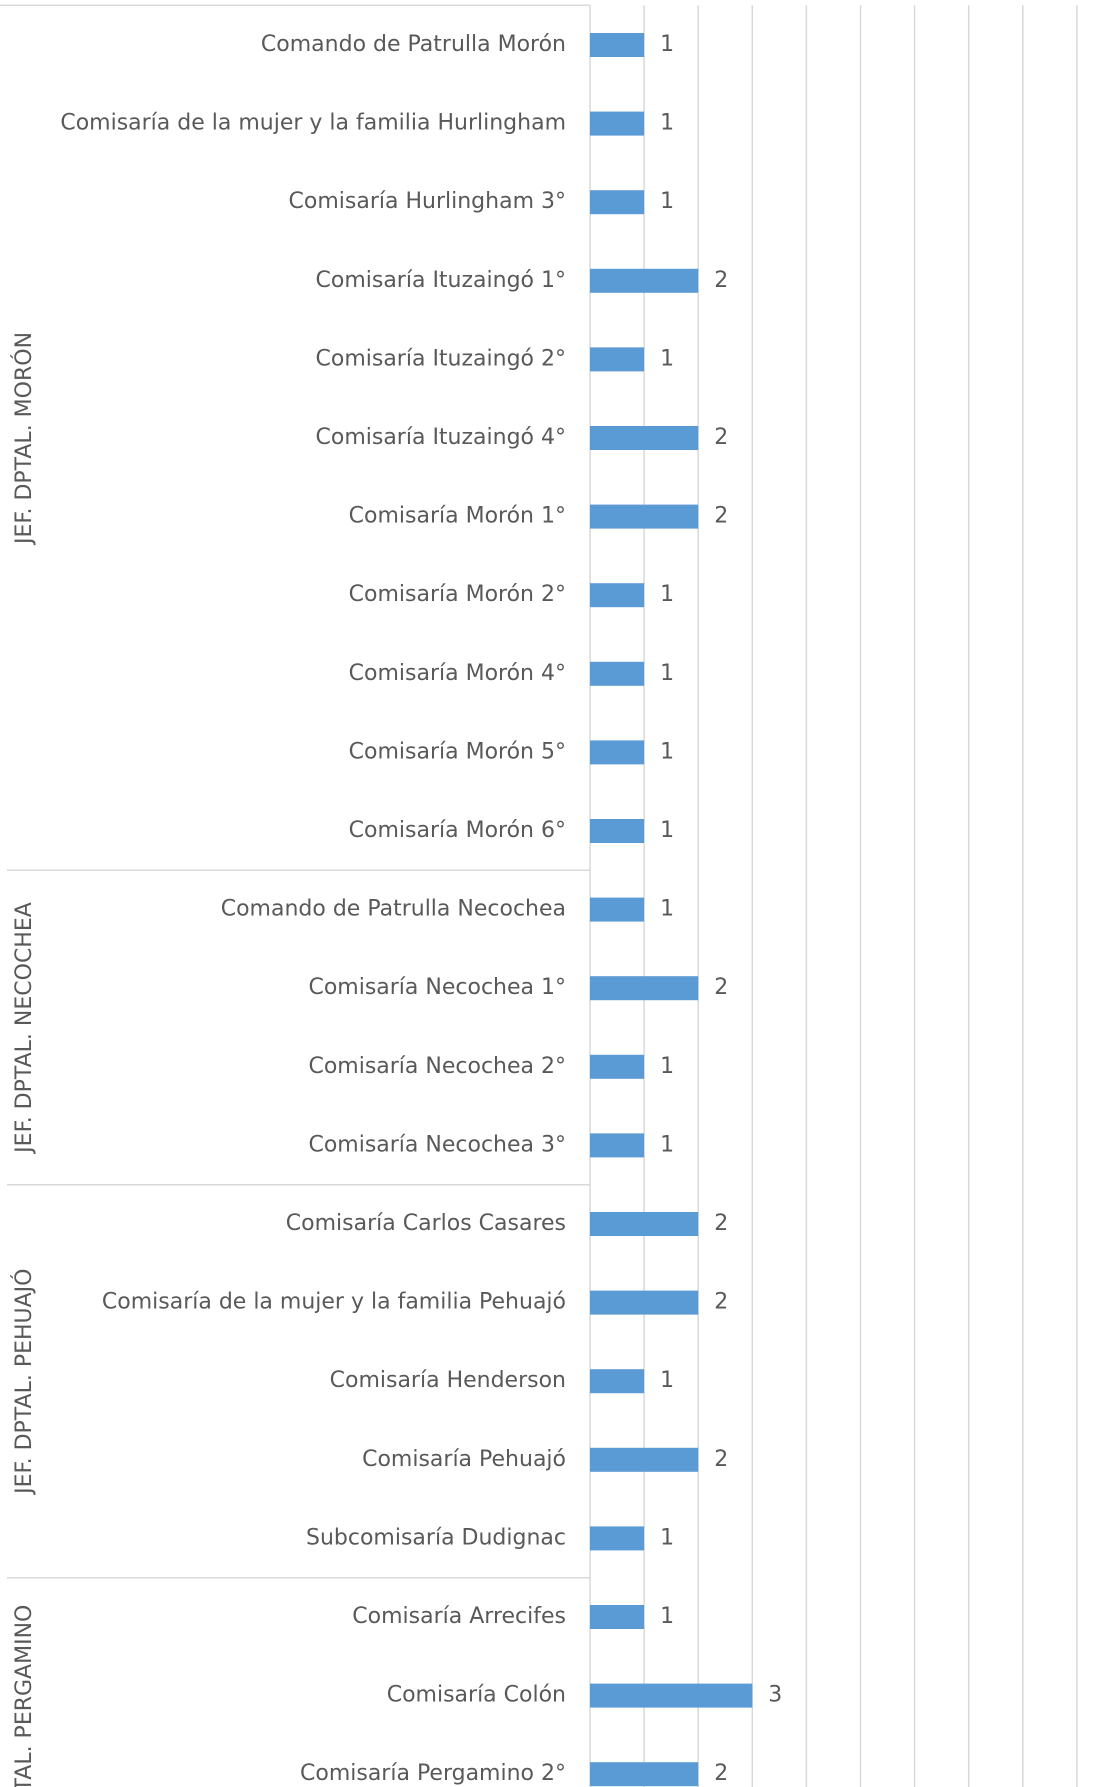 Image resolution: width=1107 pixels, height=1787 pixels. What do you see at coordinates (459, 1616) in the screenshot?
I see `category-label: Comisaría Arrecifes` at bounding box center [459, 1616].